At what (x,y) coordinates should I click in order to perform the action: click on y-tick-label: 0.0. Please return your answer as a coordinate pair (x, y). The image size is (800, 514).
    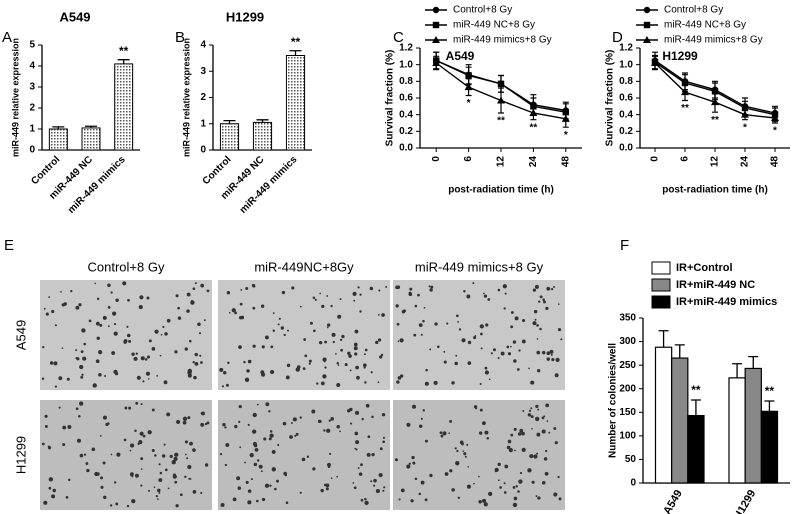
    Looking at the image, I should click on (626, 148).